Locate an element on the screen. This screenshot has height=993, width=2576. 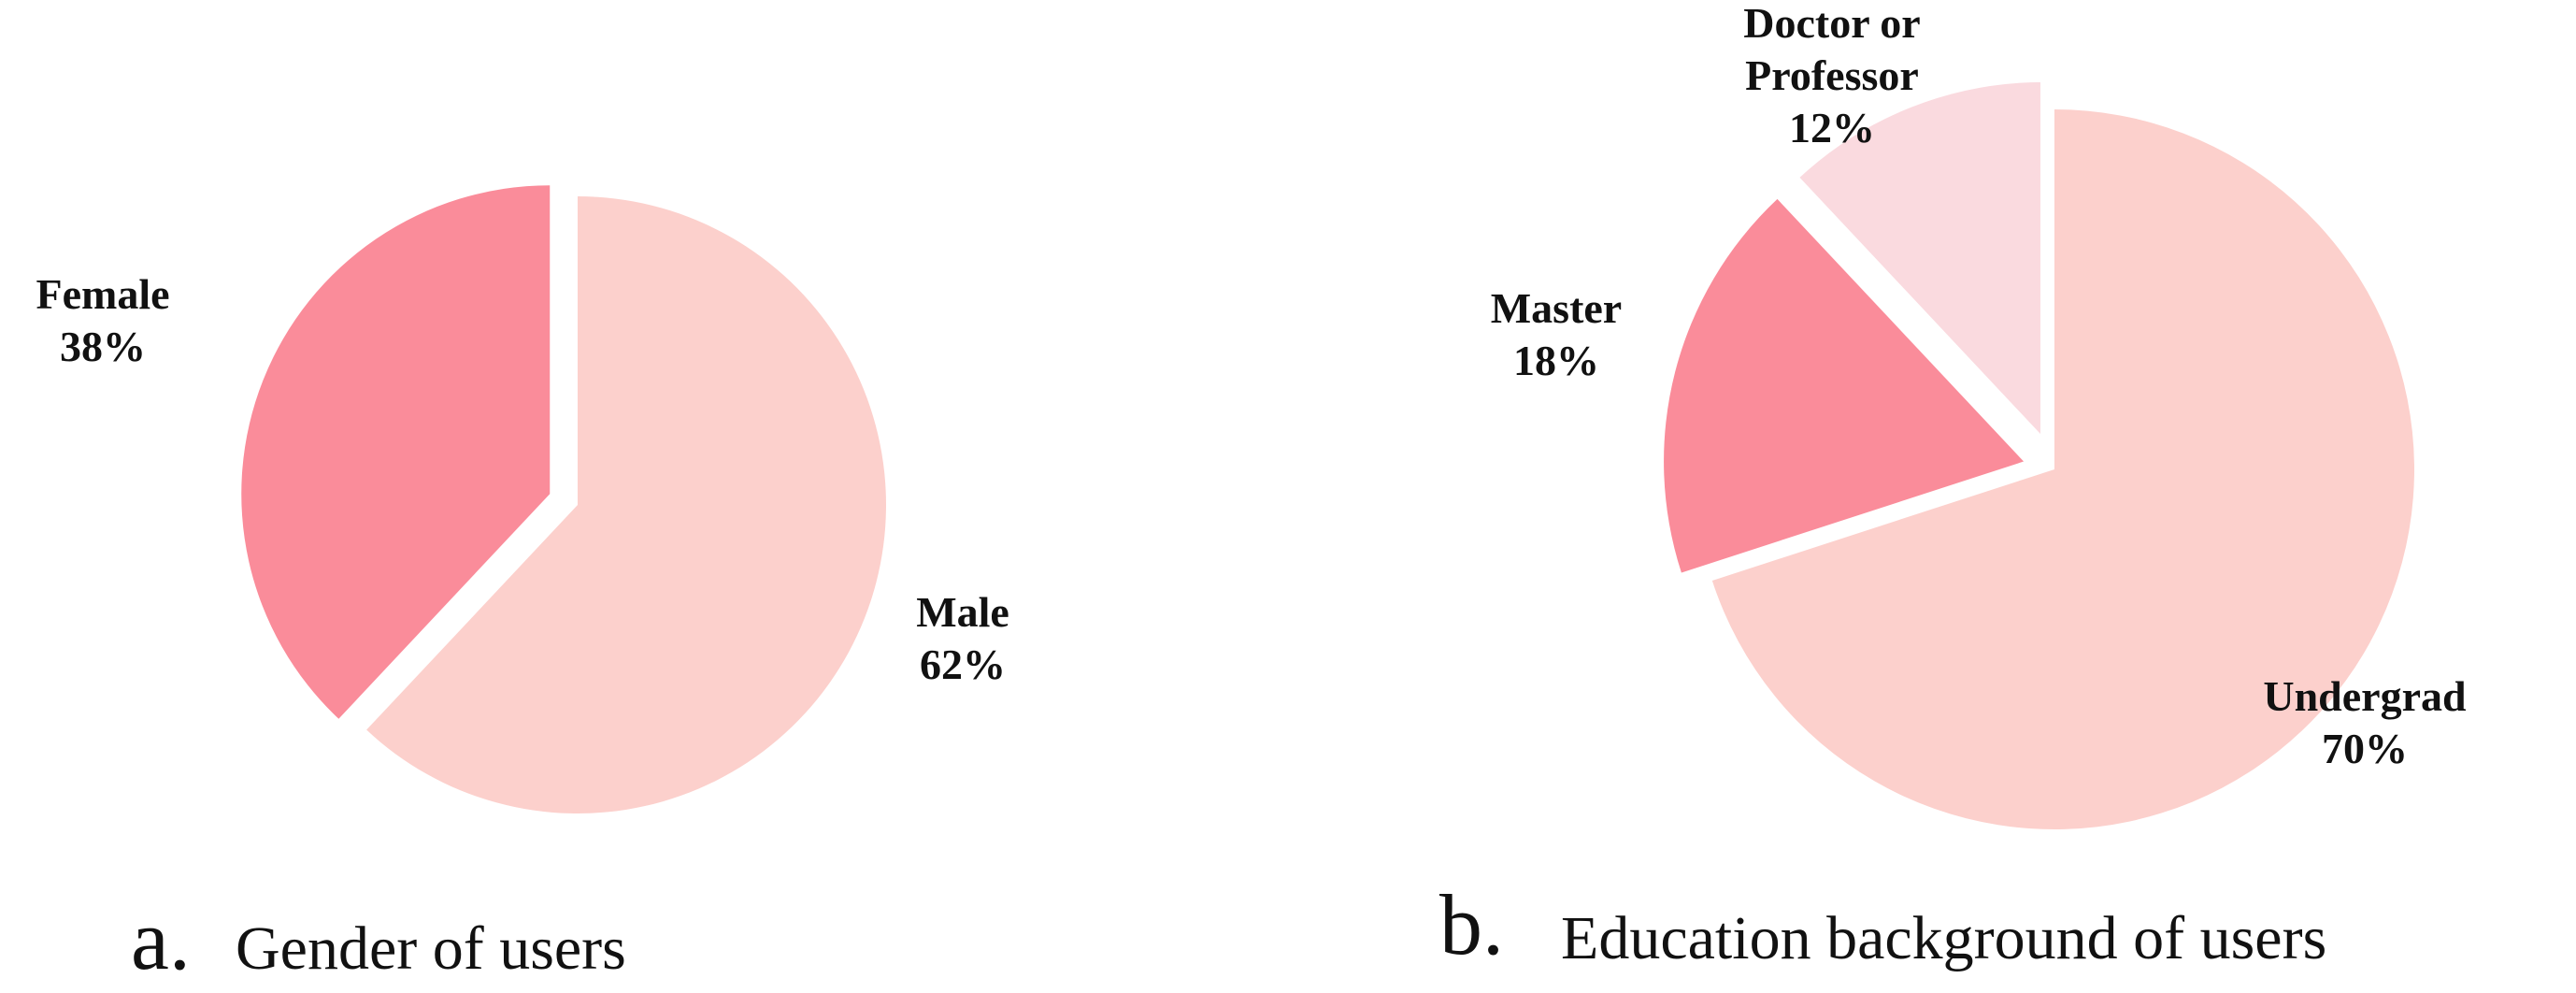
slice-name-label: Master is located at coordinates (1556, 308).